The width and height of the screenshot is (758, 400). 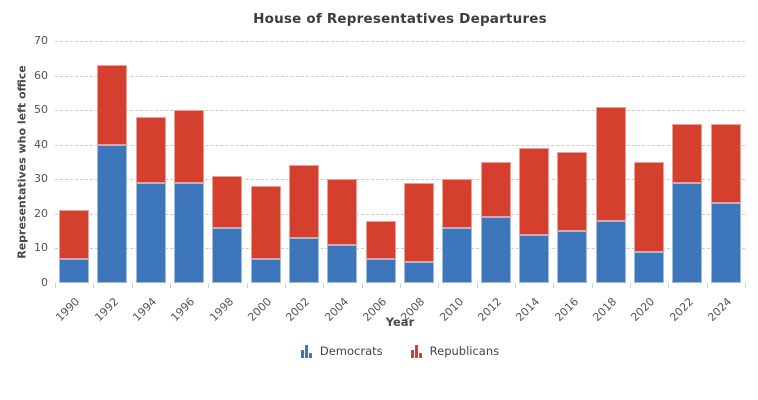 What do you see at coordinates (44, 282) in the screenshot?
I see `y-tick-label-0: 0` at bounding box center [44, 282].